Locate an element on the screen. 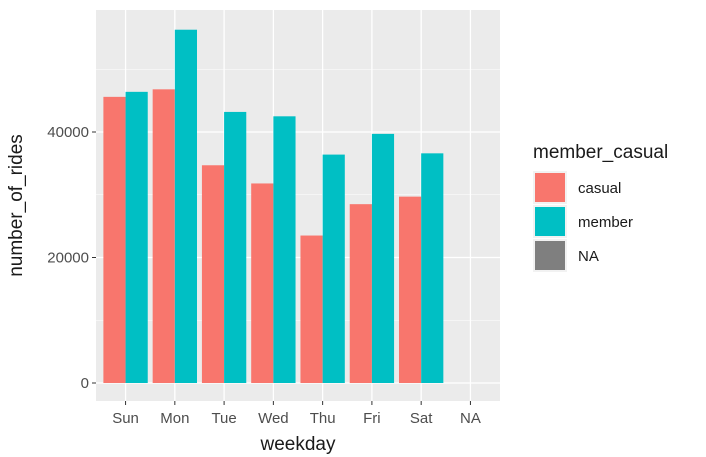 This screenshot has height=457, width=706. y-axis-title: number_of_rides is located at coordinates (16, 205).